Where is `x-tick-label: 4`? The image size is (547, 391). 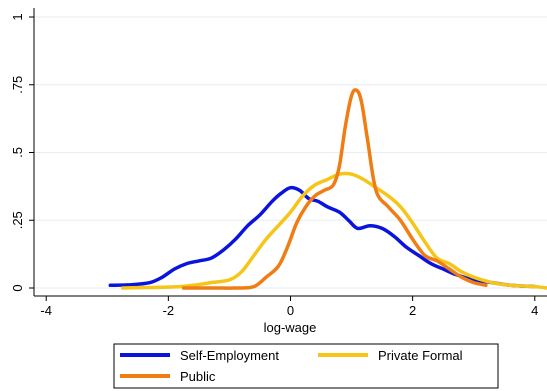 x-tick-label: 4 is located at coordinates (534, 310).